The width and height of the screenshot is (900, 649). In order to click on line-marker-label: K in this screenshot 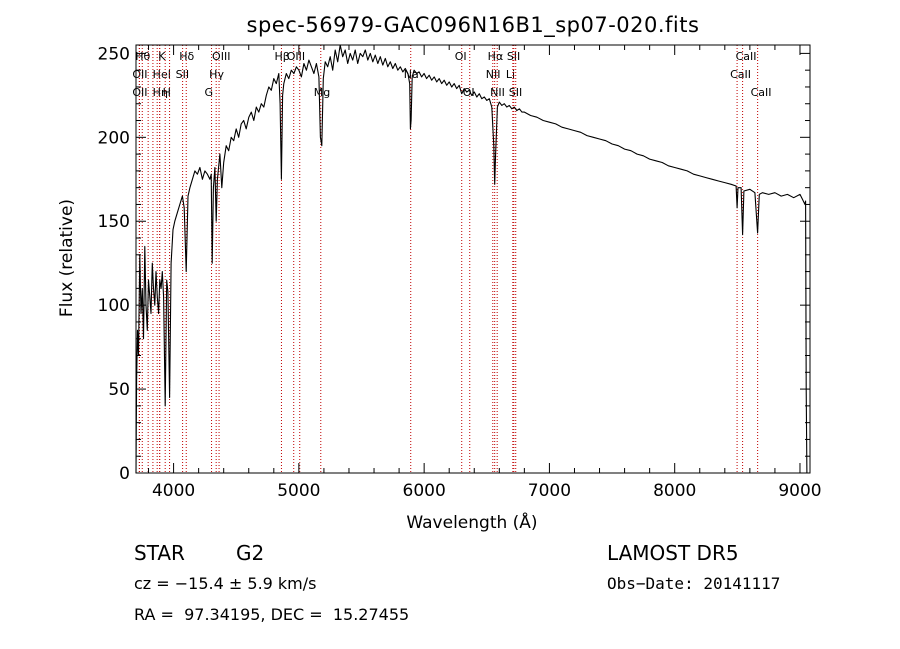, I will do `click(162, 56)`.